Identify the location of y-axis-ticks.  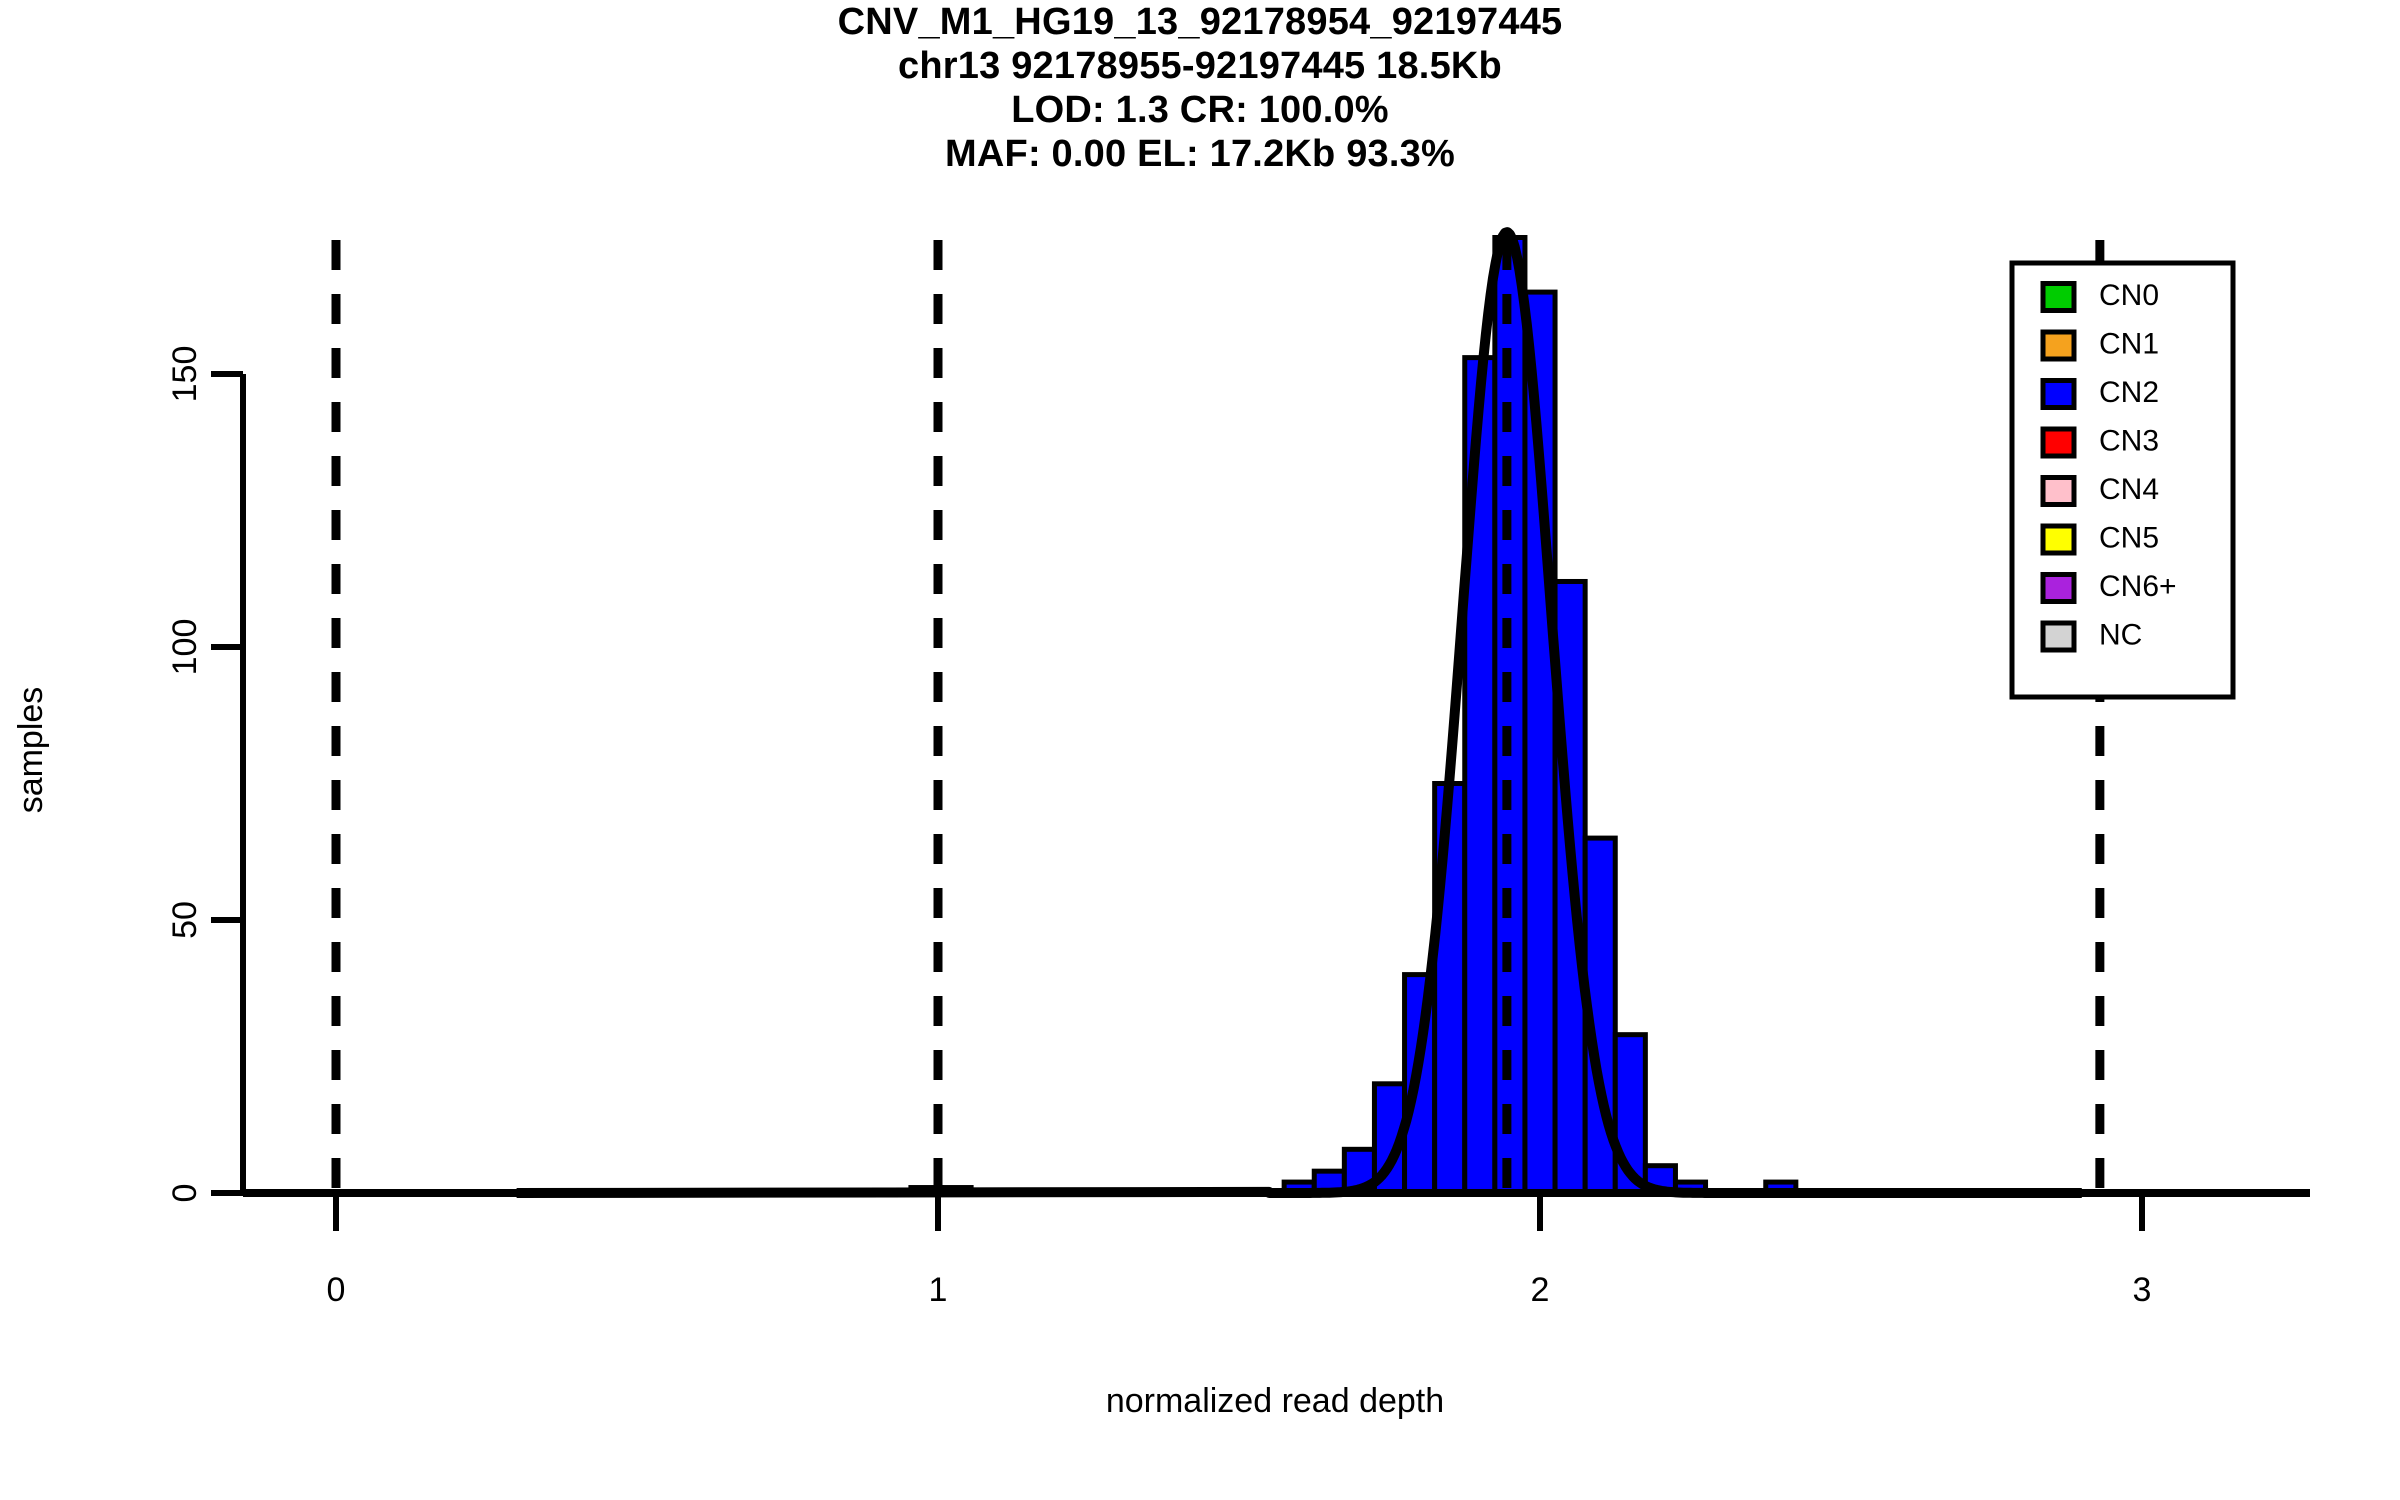
(227, 783).